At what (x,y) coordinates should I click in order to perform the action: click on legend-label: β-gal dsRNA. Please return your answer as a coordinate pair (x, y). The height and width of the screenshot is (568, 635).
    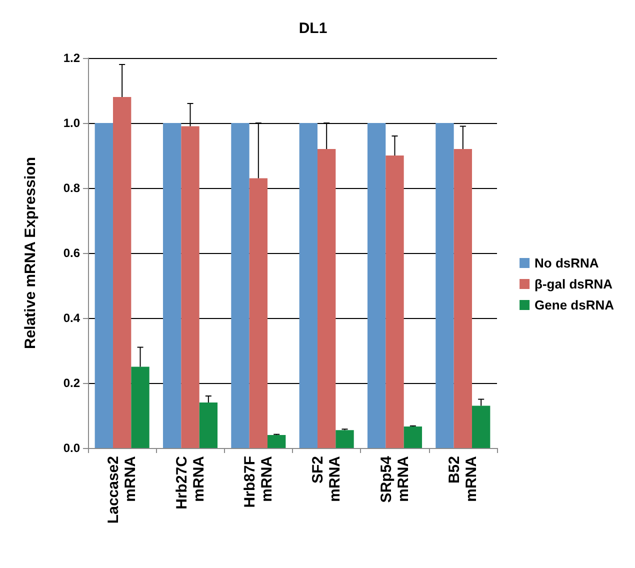
    Looking at the image, I should click on (574, 284).